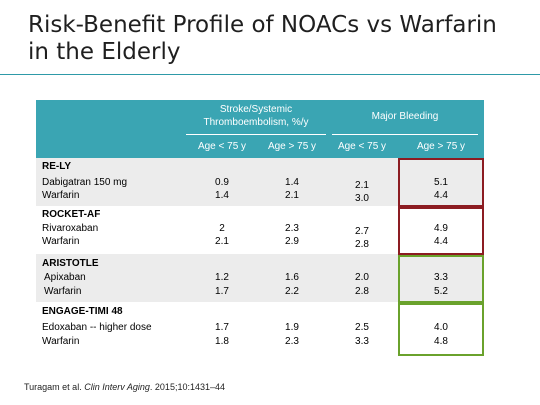  What do you see at coordinates (270, 74) in the screenshot?
I see `title-divider` at bounding box center [270, 74].